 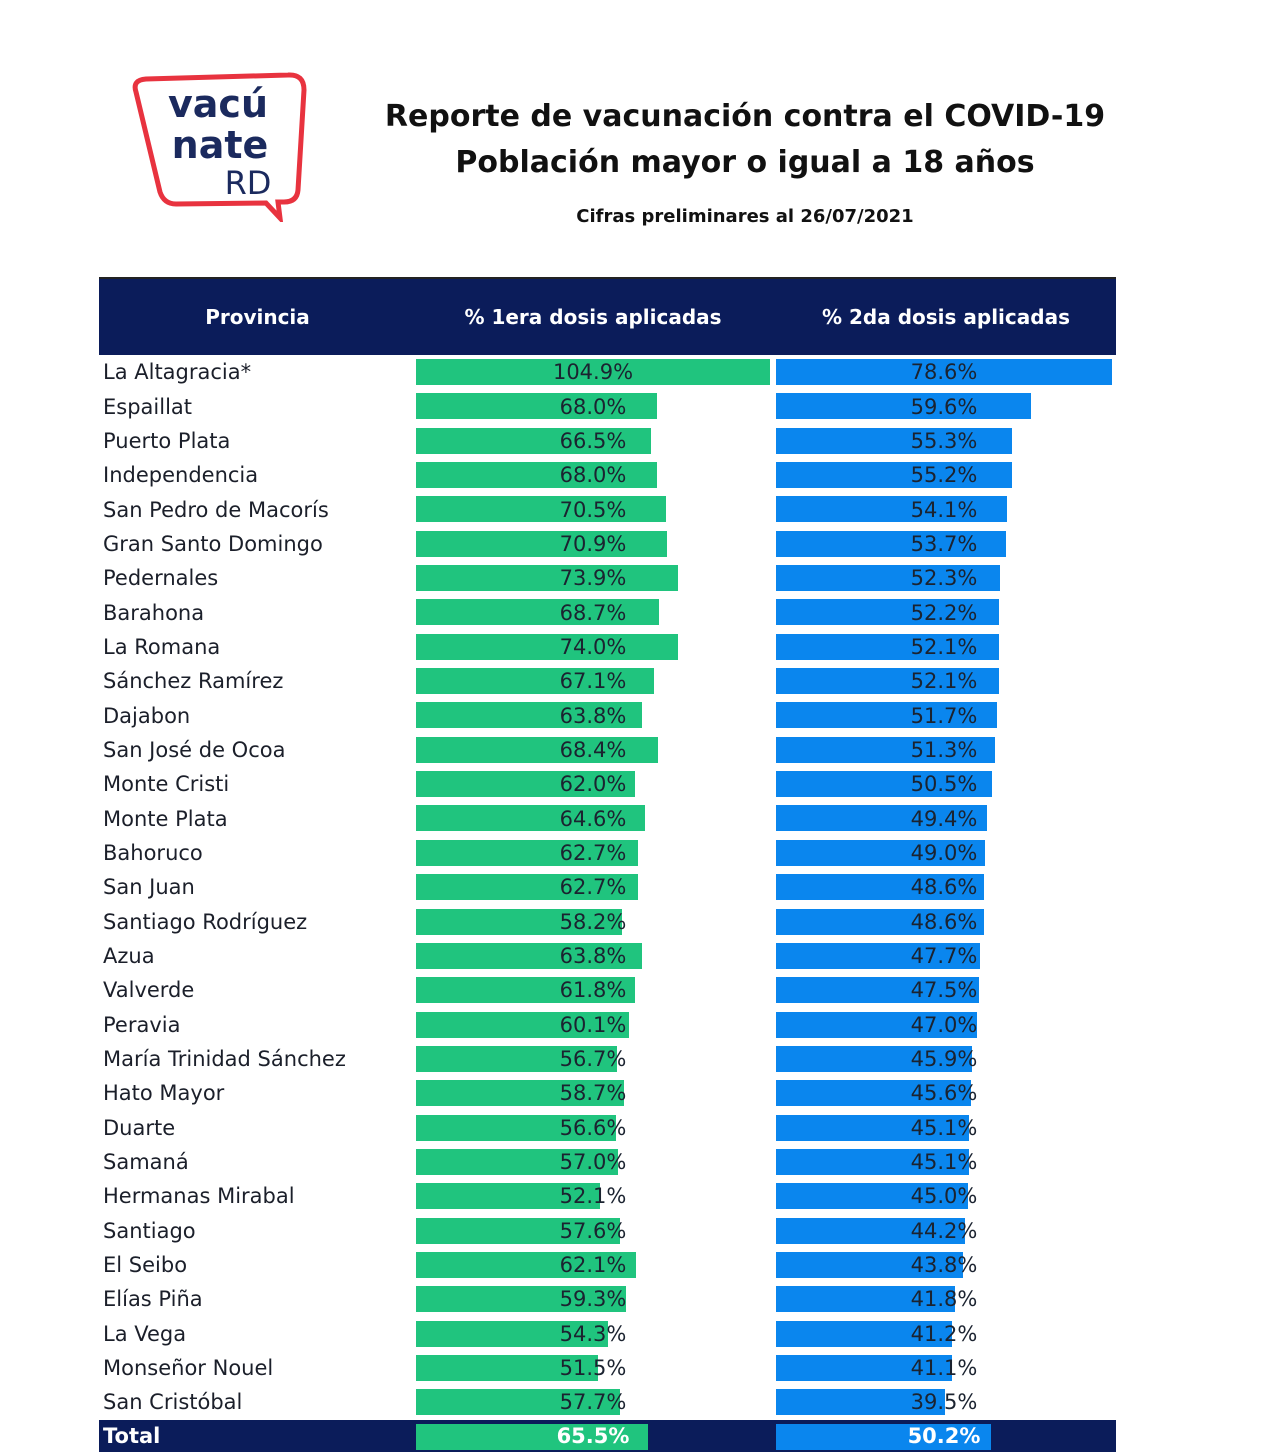 What do you see at coordinates (145, 1265) in the screenshot?
I see `province-name: El Seibo` at bounding box center [145, 1265].